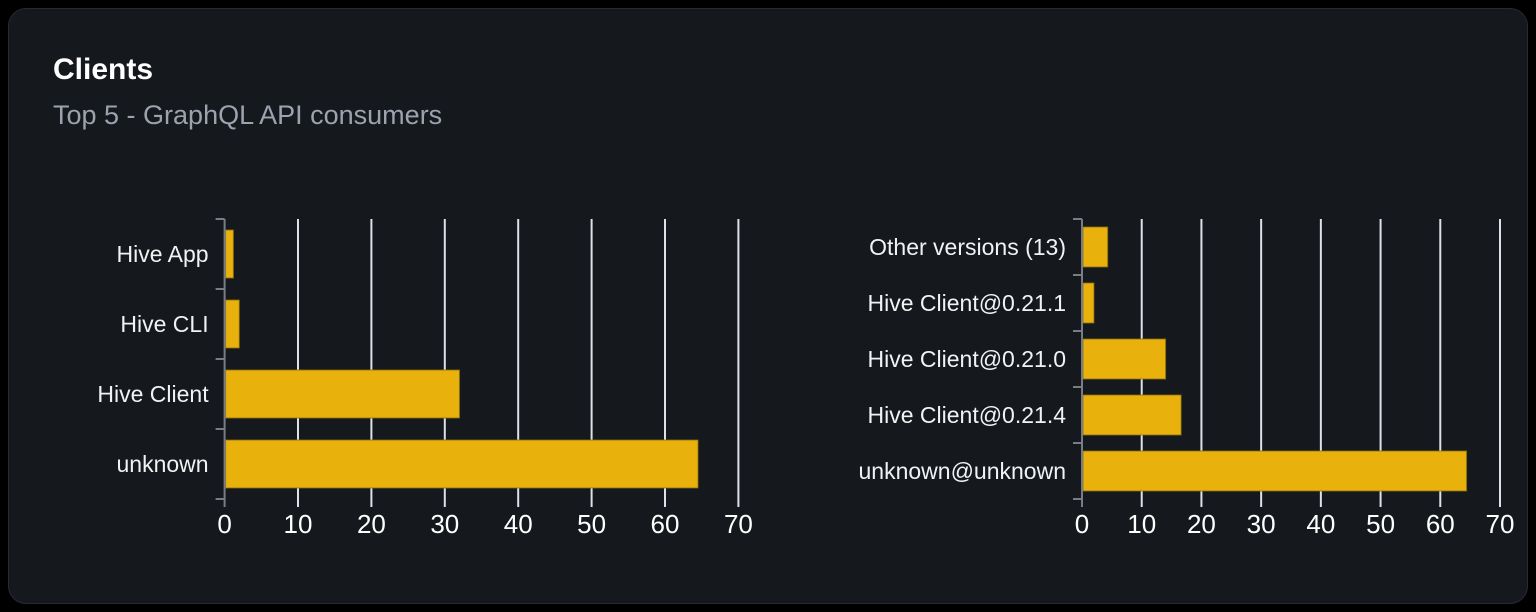 The width and height of the screenshot is (1536, 612). I want to click on bar-hive-client-0.21.4, so click(1132, 415).